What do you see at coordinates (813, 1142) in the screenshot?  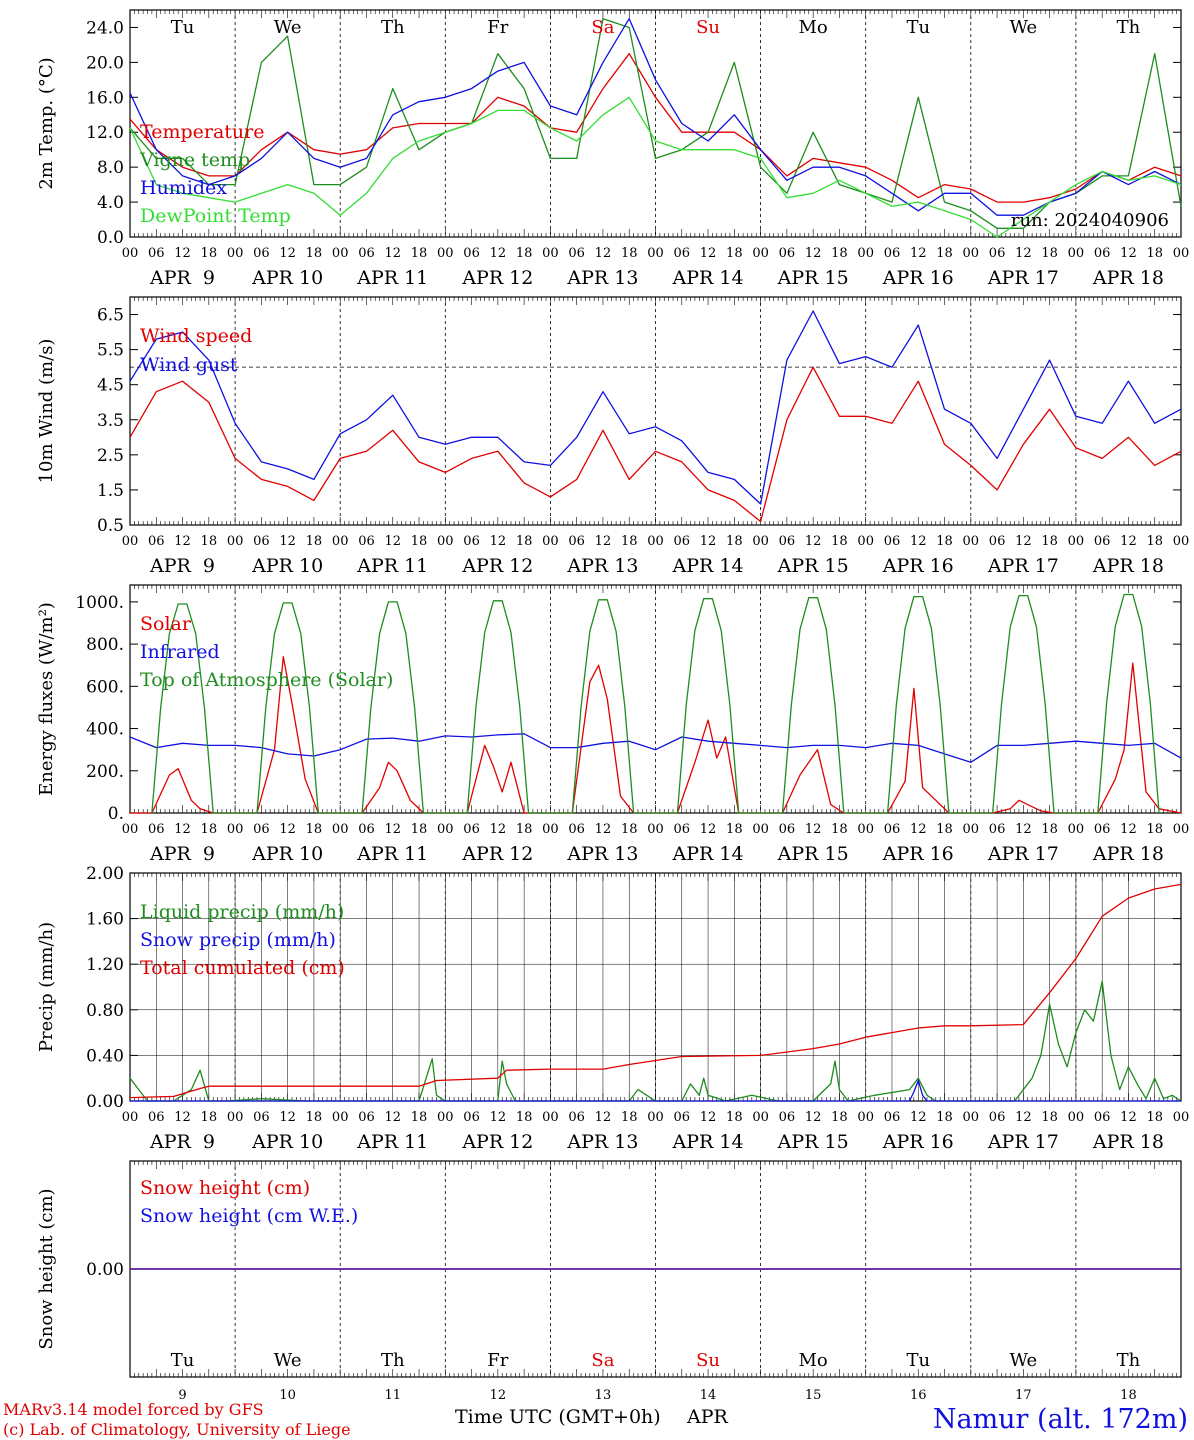 I see `date-label: APR 15` at bounding box center [813, 1142].